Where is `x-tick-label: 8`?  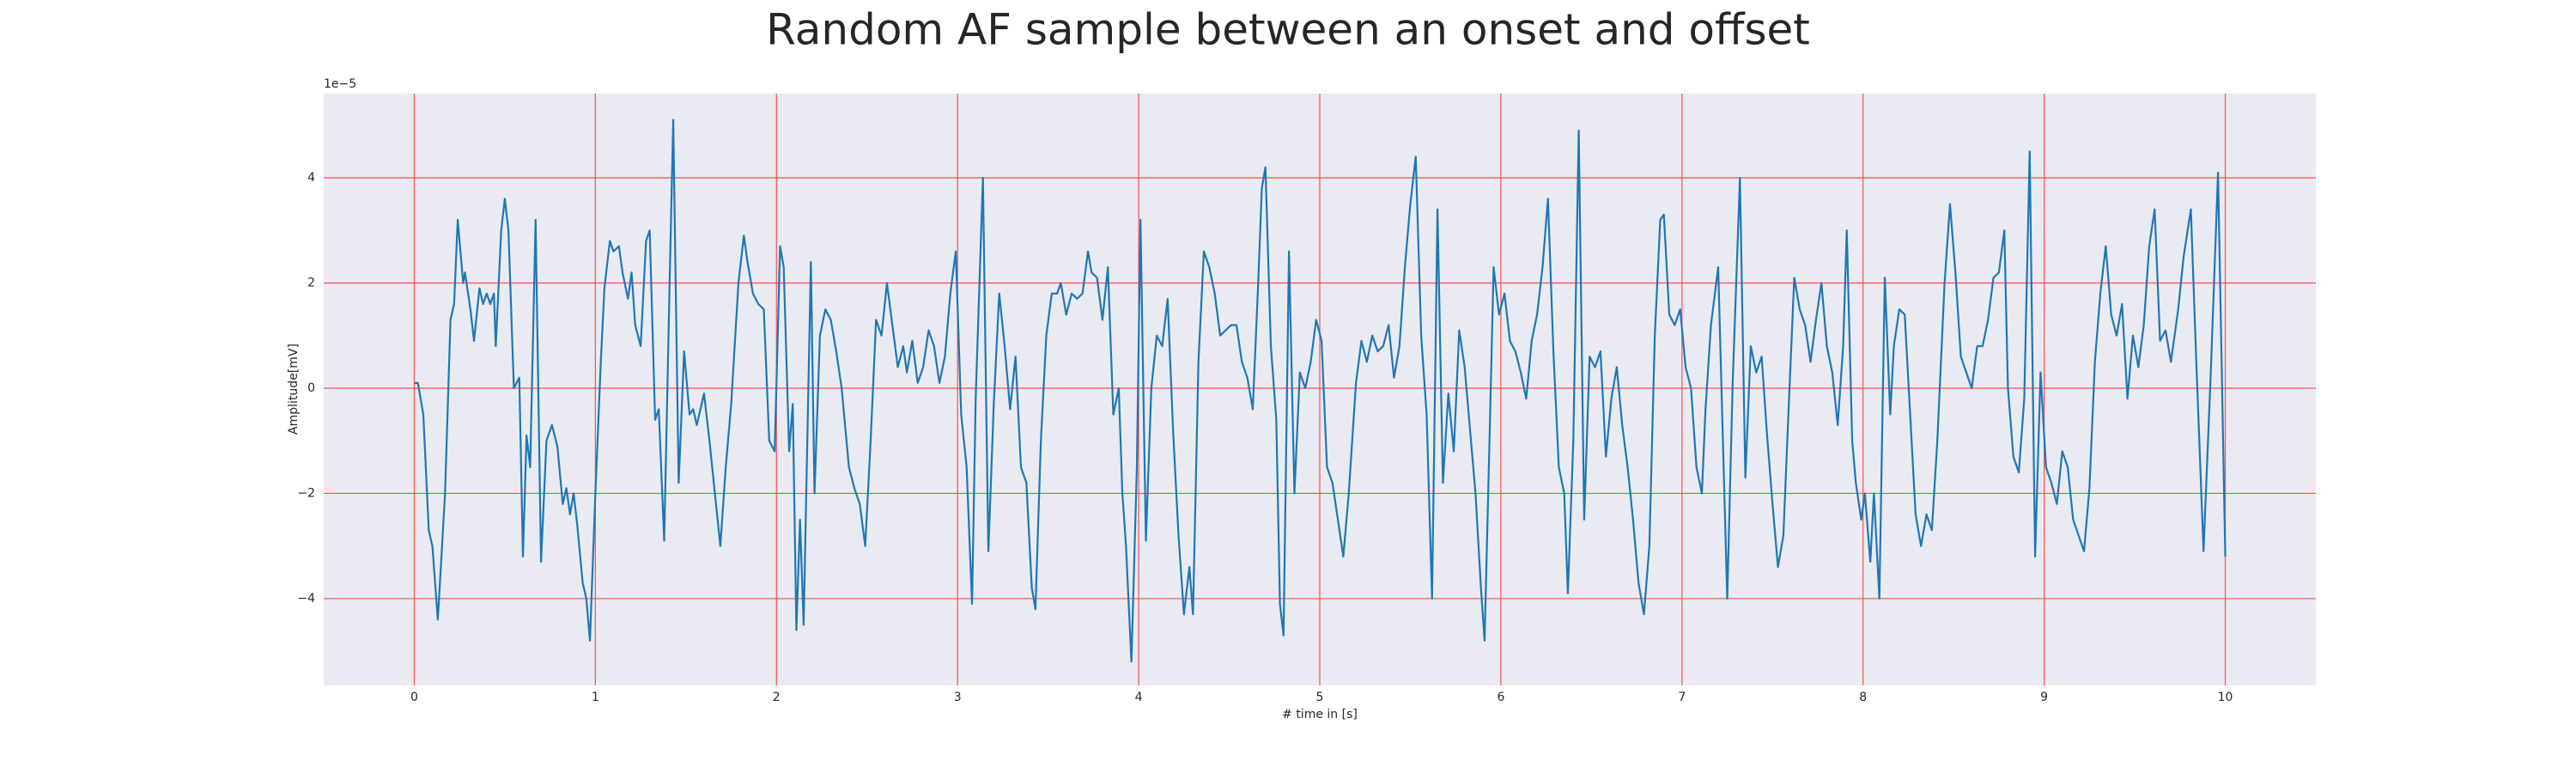 x-tick-label: 8 is located at coordinates (1863, 697).